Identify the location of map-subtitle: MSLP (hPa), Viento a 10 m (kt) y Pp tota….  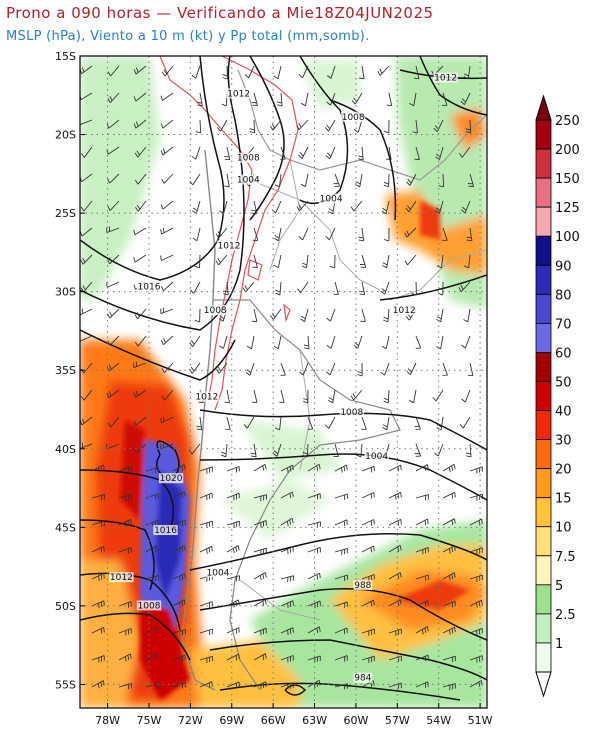
(188, 36).